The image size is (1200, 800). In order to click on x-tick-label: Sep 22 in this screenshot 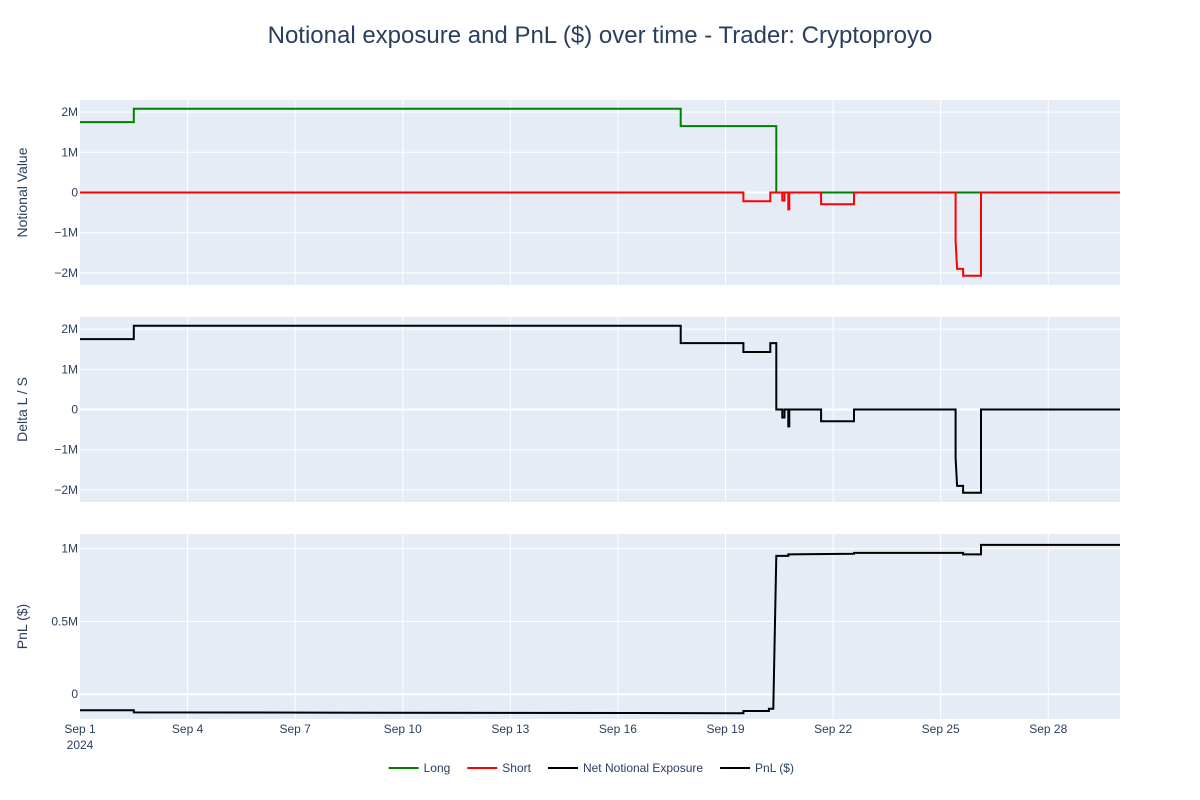, I will do `click(833, 729)`.